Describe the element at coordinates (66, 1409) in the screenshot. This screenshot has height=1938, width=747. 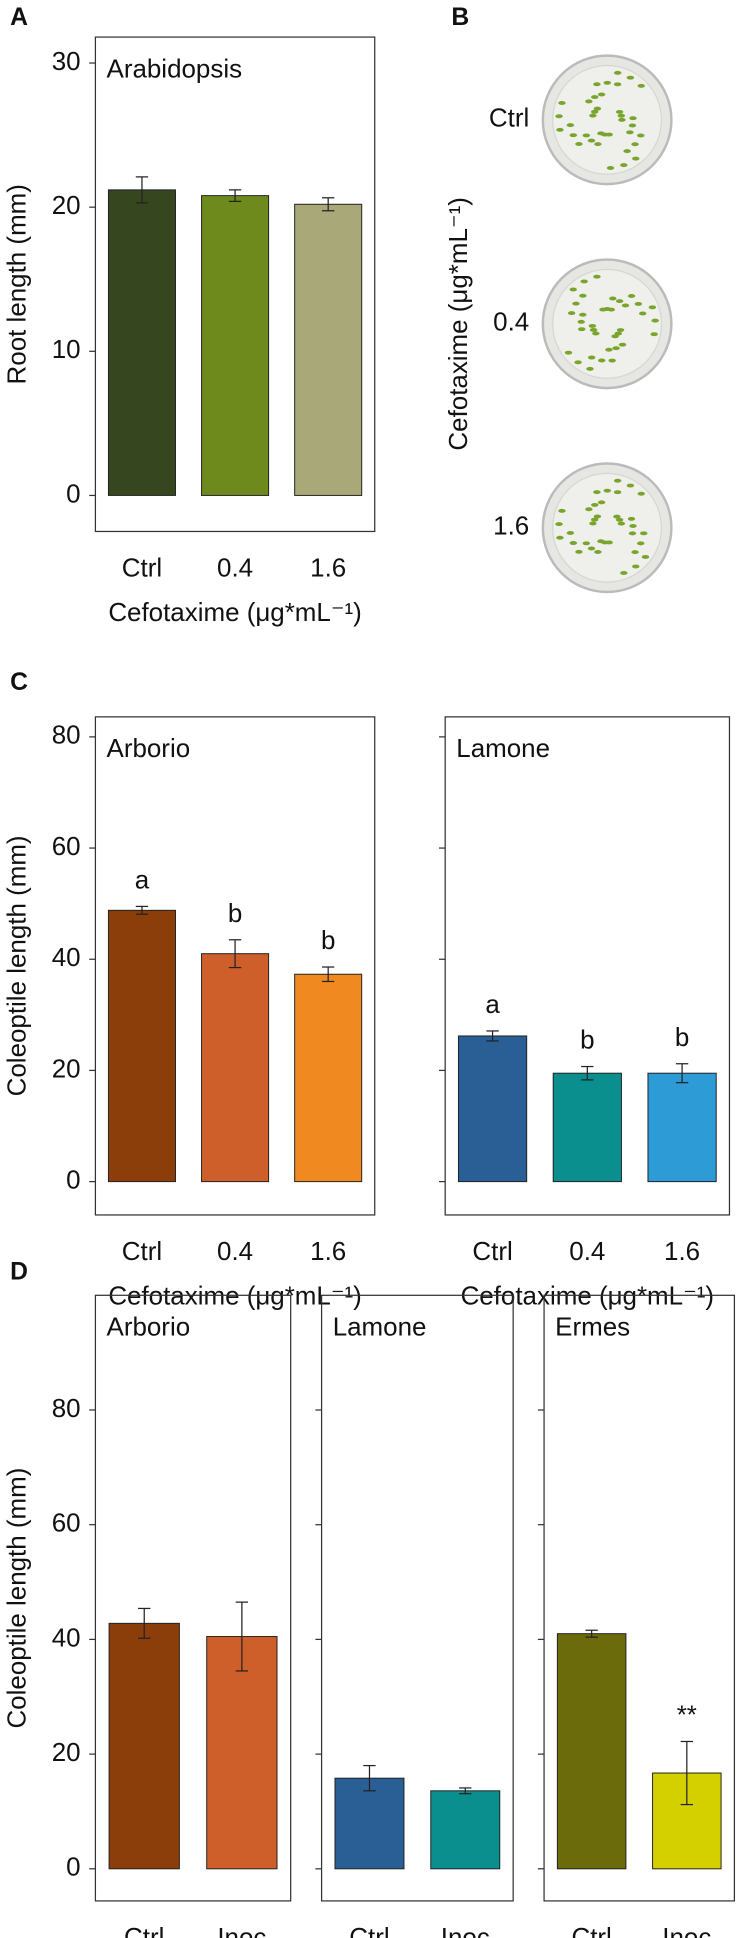
I see `y-tick-label: 80` at that location.